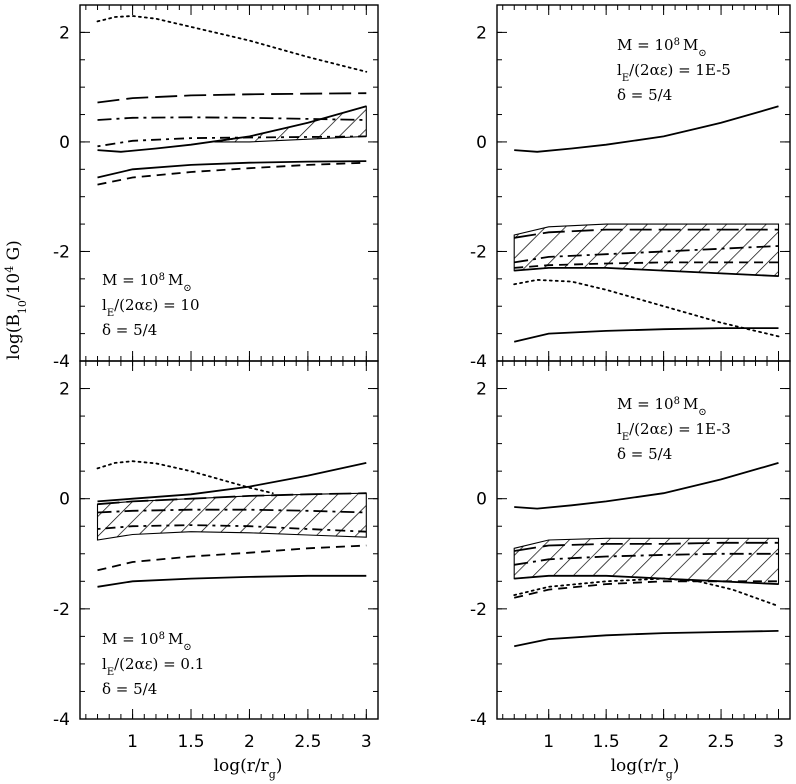  Describe the element at coordinates (153, 666) in the screenshot. I see `panel-annotation-line: lE/(2αε) = 0.1lE/(2αε) = 0.1` at that location.